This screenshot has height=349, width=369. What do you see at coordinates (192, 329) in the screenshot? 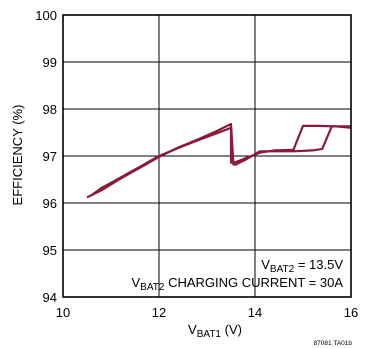
I see `x-axis-title-main: V` at bounding box center [192, 329].